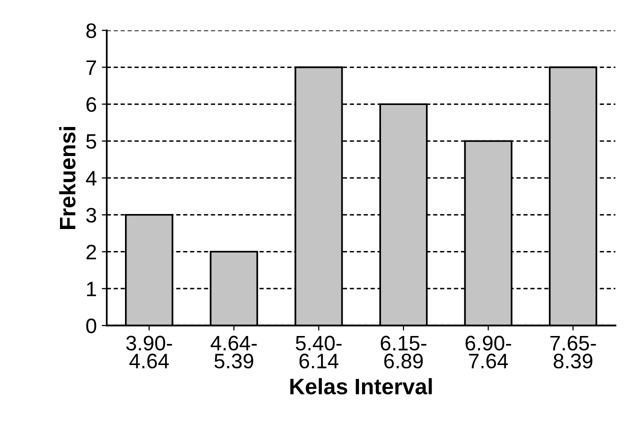 The image size is (628, 434). Describe the element at coordinates (91, 215) in the screenshot. I see `y-tick-label: 3` at that location.